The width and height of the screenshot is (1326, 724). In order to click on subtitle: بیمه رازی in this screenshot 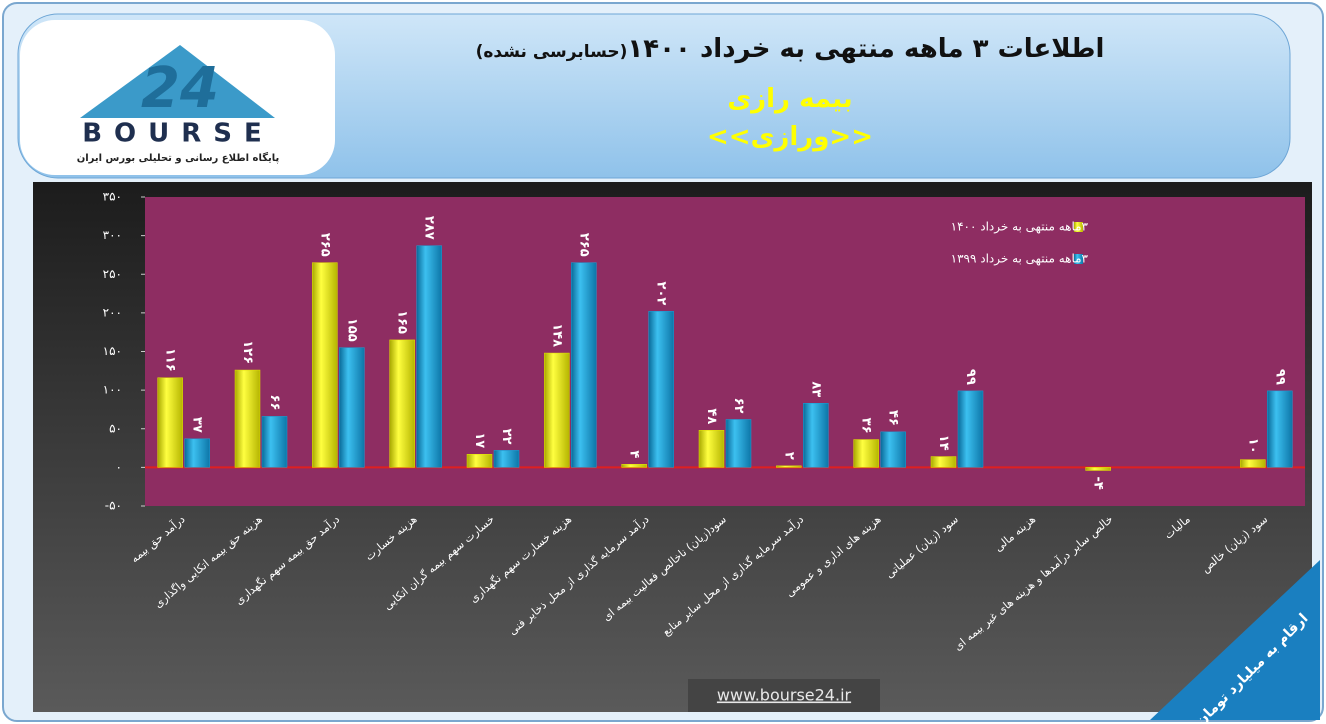, I will do `click(790, 99)`.